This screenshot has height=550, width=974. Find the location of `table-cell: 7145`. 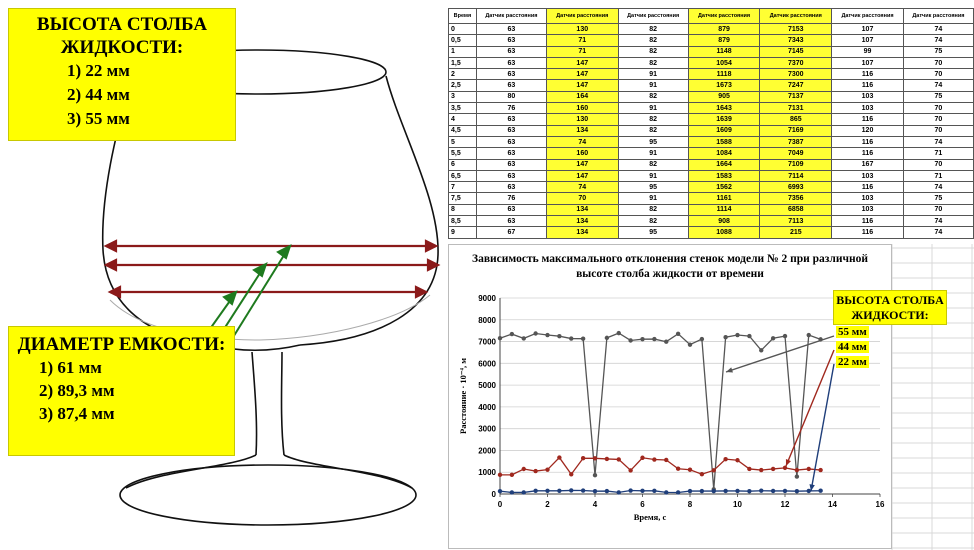

table-cell: 7145 is located at coordinates (796, 51).